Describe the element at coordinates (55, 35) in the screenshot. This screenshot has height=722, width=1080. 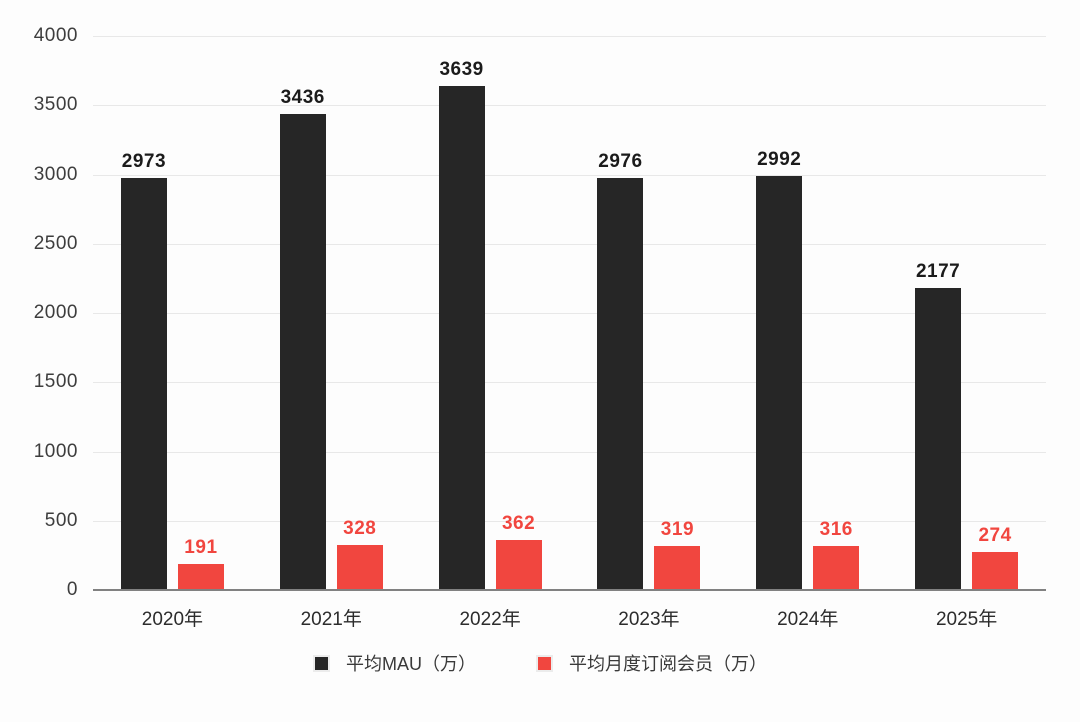
I see `y-axis-tick-label: 4000` at that location.